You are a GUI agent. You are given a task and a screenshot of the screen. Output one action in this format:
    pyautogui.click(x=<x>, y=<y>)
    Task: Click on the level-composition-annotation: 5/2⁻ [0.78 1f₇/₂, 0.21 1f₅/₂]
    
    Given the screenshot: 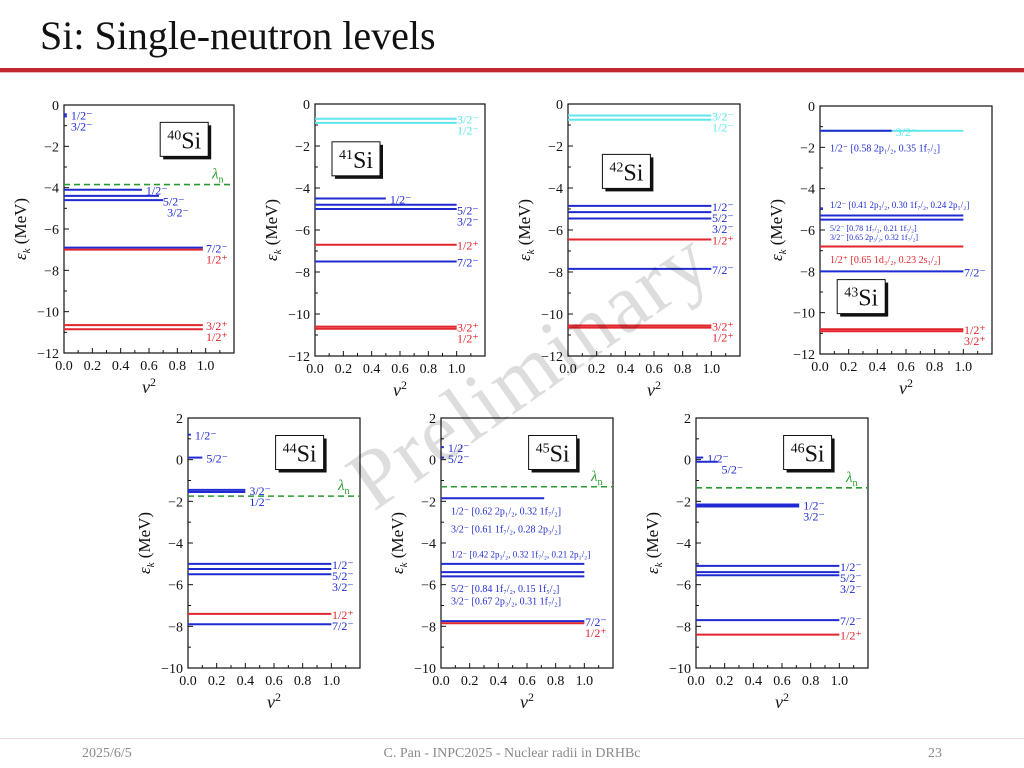 What is the action you would take?
    pyautogui.click(x=873, y=228)
    